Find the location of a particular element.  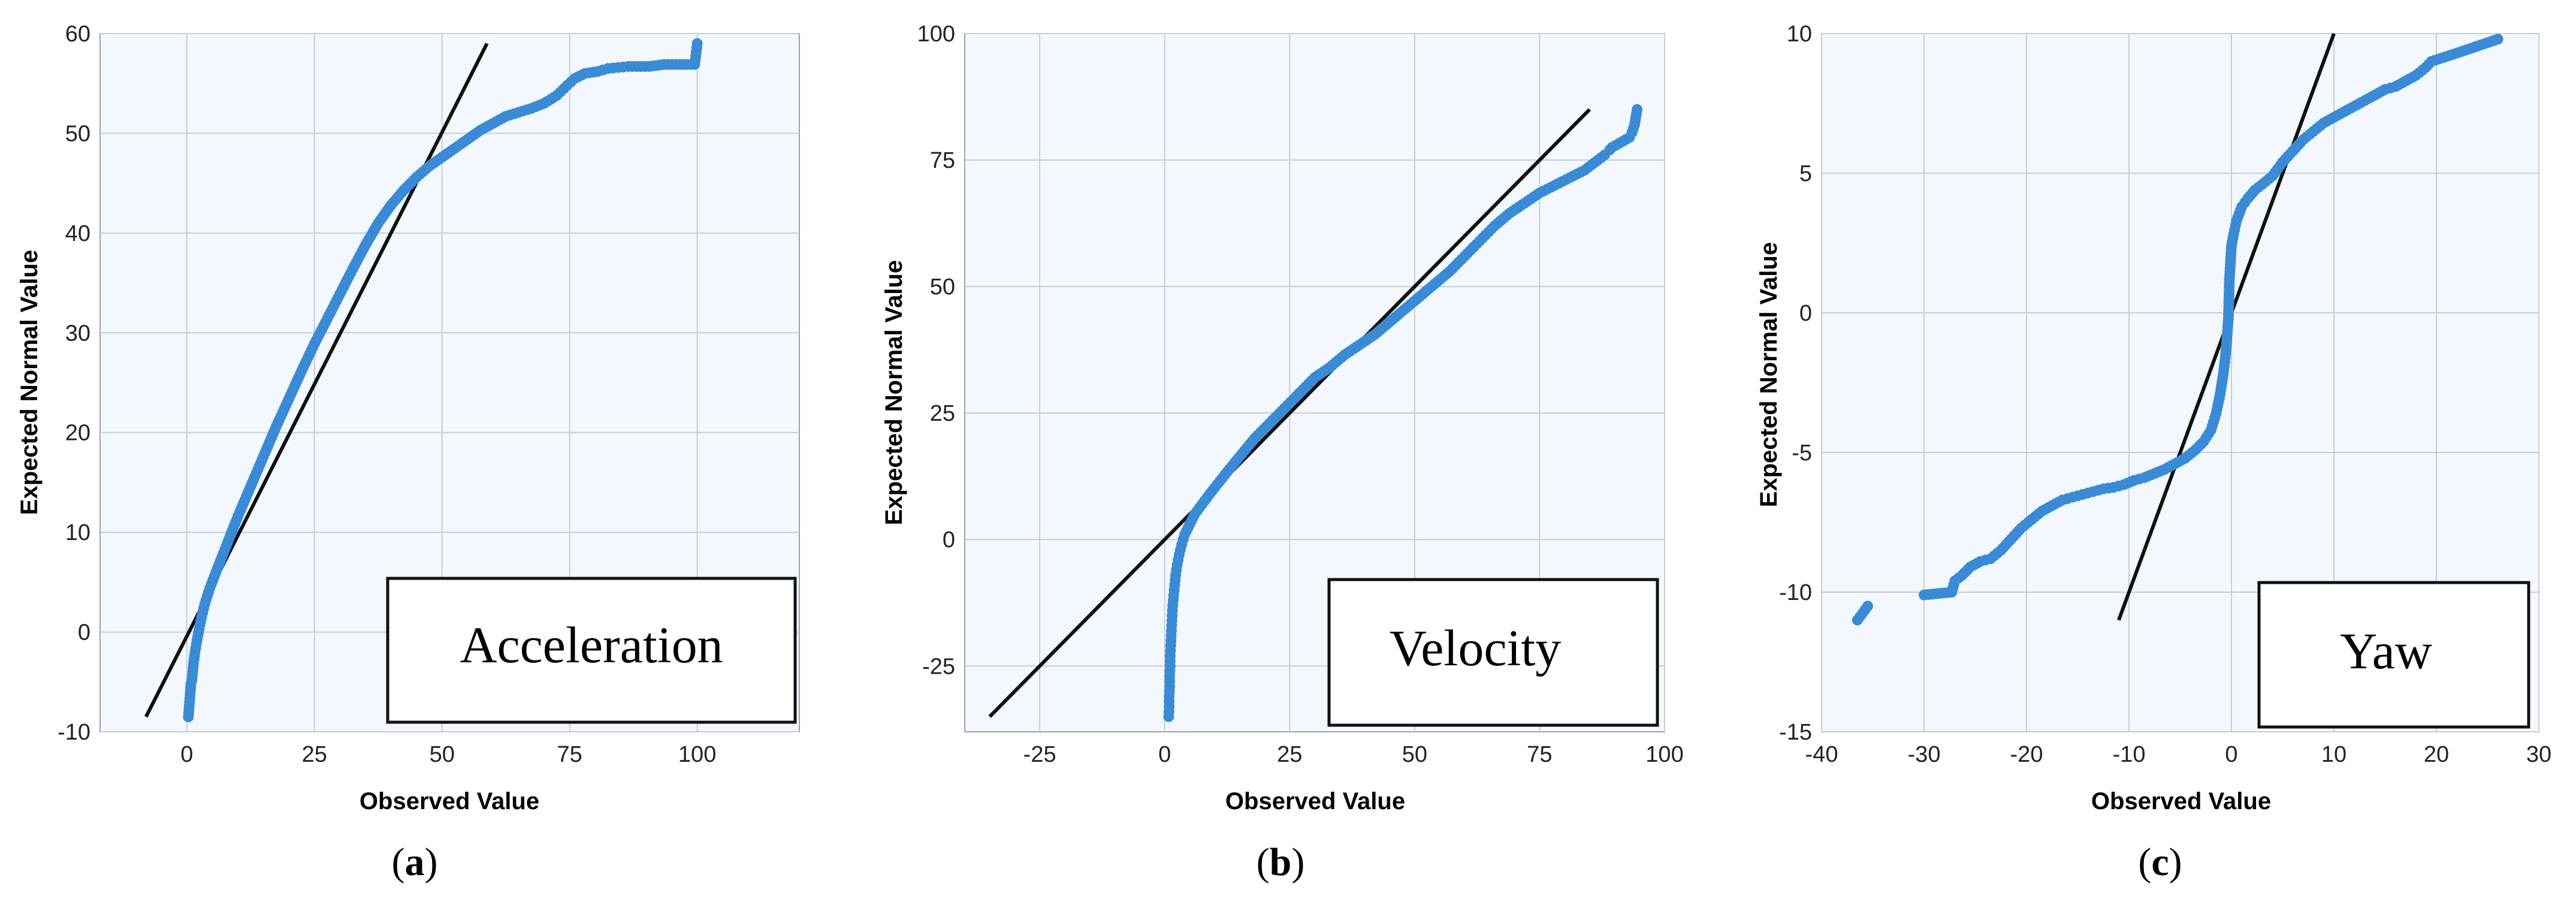

annotation-label-c: Yaw is located at coordinates (2386, 651).